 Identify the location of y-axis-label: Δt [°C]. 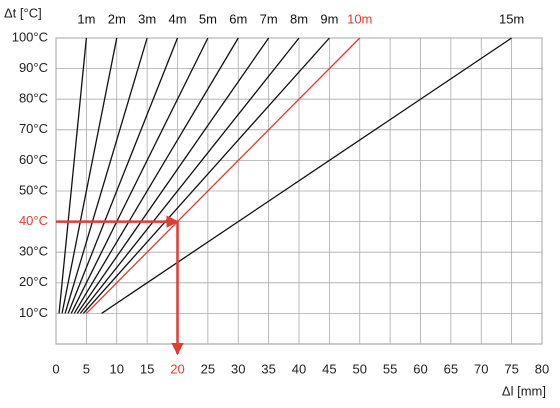
(23, 12).